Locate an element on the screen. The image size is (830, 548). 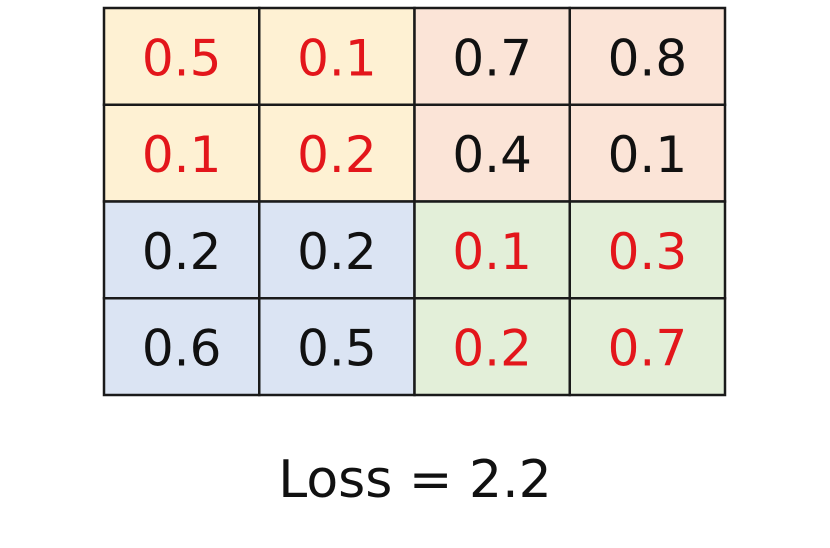
cell-value: 0.4 is located at coordinates (492, 155).